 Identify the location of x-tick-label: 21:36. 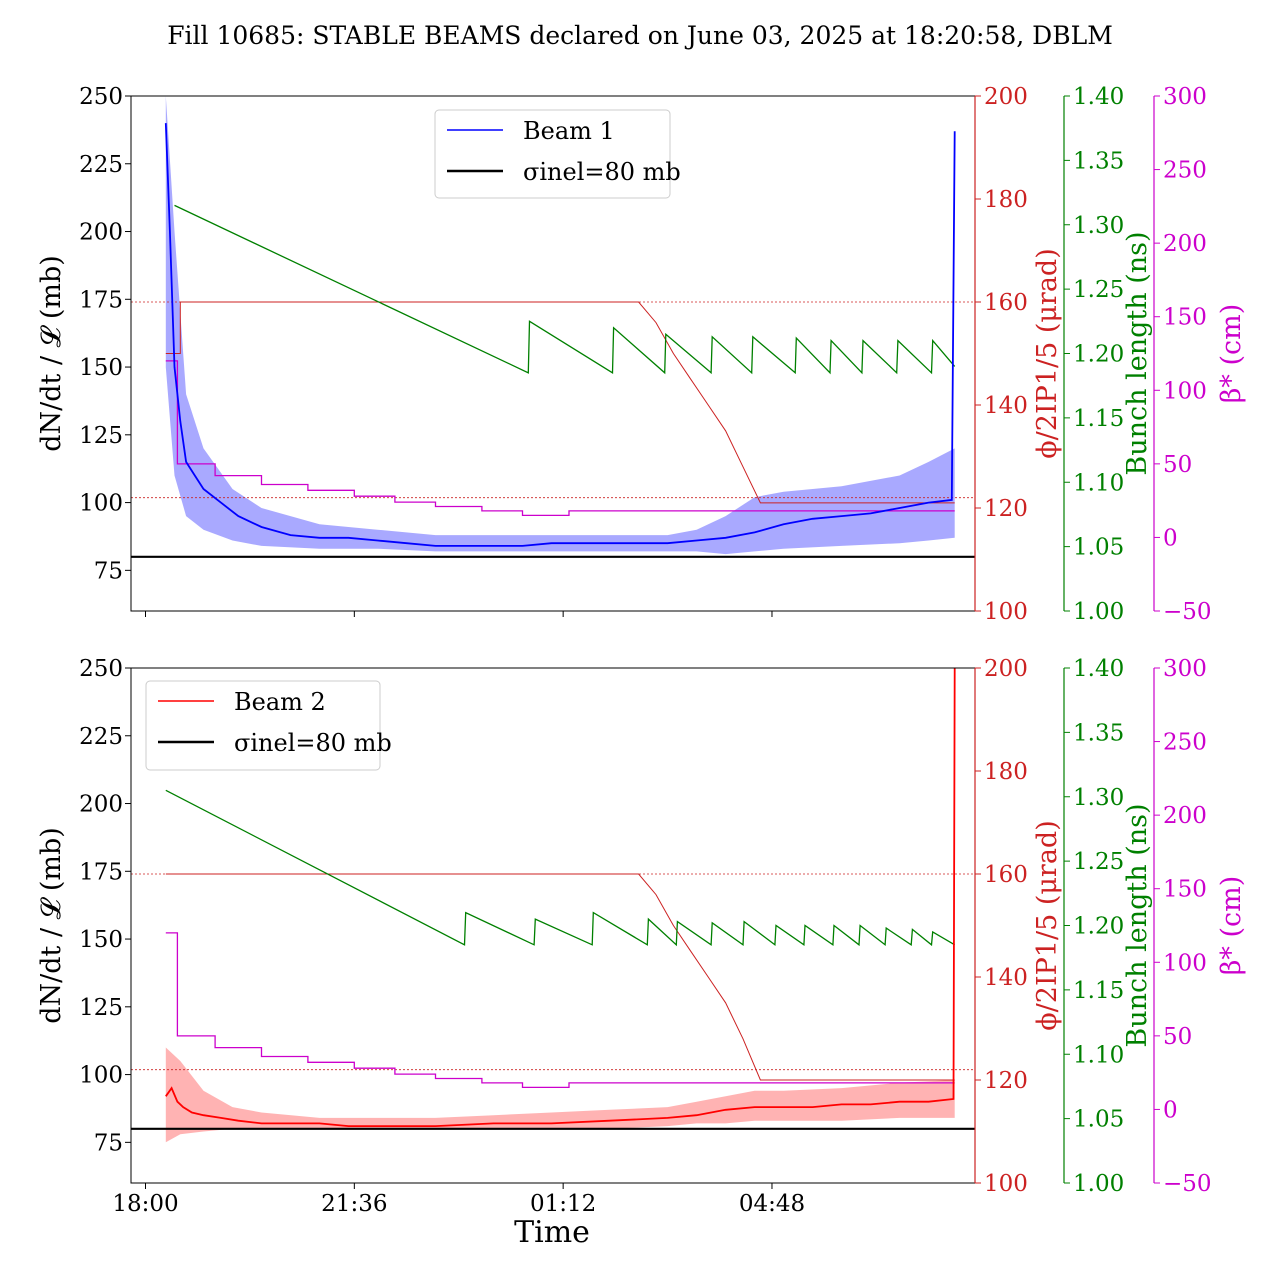
(354, 1204).